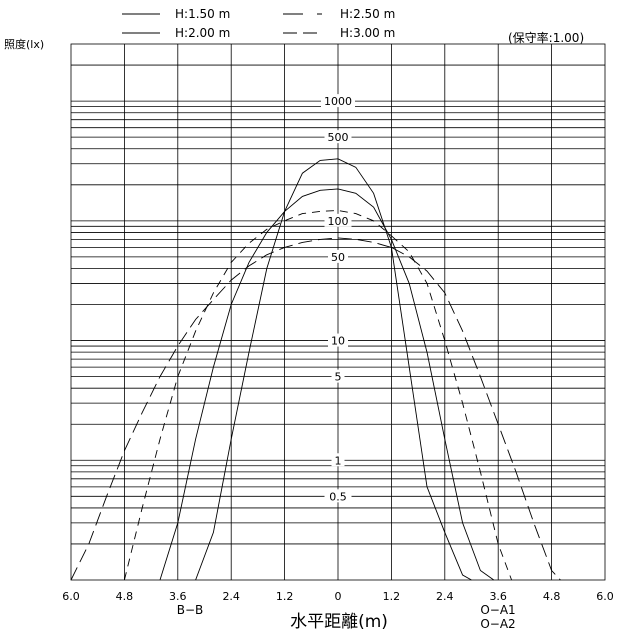 Image resolution: width=624 pixels, height=633 pixels. I want to click on y-tick-label: 500, so click(338, 137).